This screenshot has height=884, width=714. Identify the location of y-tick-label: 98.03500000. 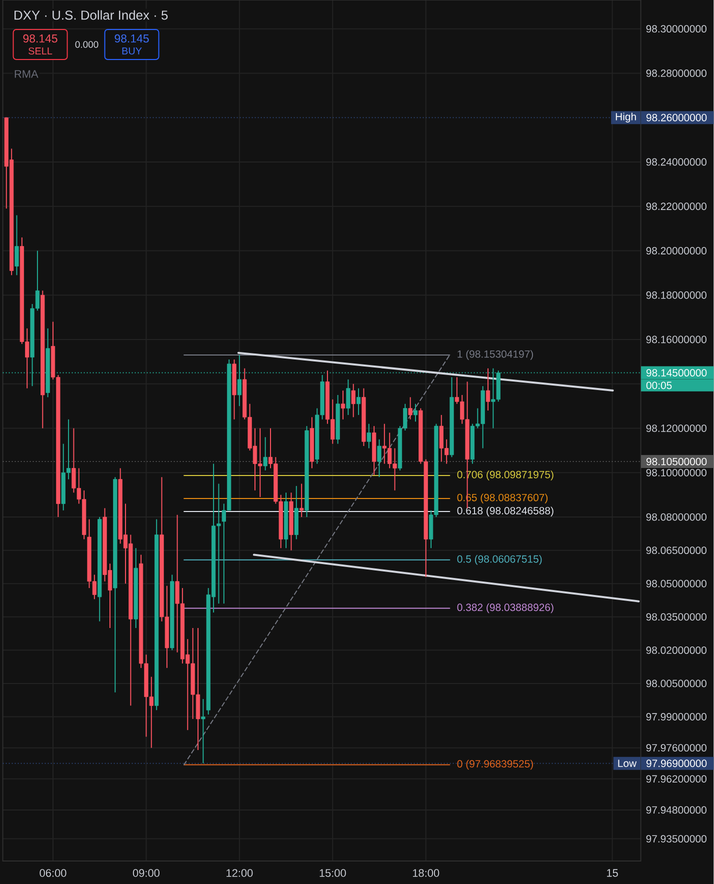
(676, 617).